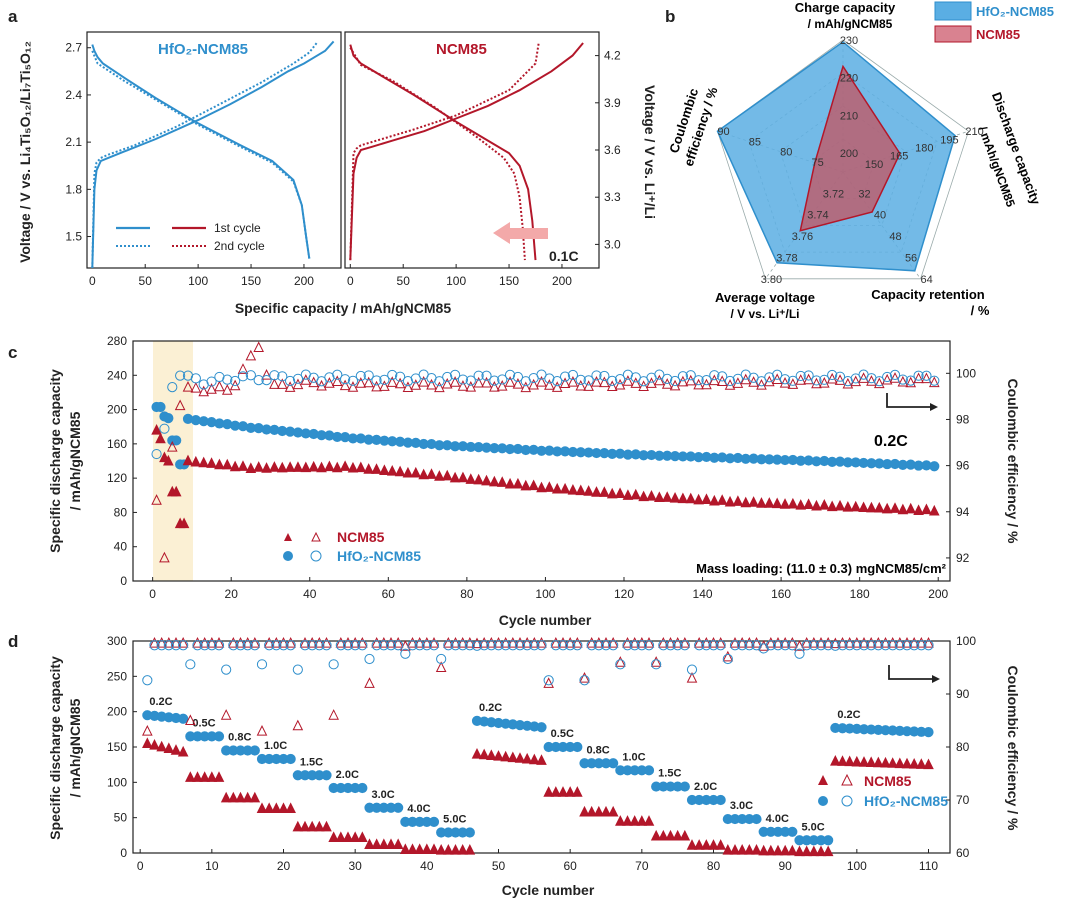  Describe the element at coordinates (545, 620) in the screenshot. I see `panel-c-xlabel: Cycle number` at that location.